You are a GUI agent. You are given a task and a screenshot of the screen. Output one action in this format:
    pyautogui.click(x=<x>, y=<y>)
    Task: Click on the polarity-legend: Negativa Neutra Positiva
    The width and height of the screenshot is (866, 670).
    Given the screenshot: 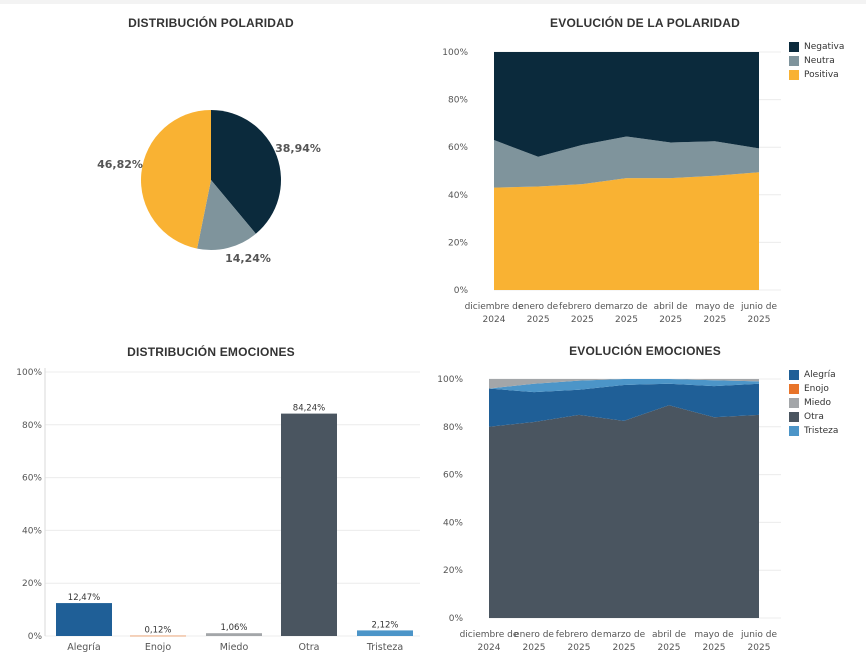 What is the action you would take?
    pyautogui.click(x=816, y=61)
    